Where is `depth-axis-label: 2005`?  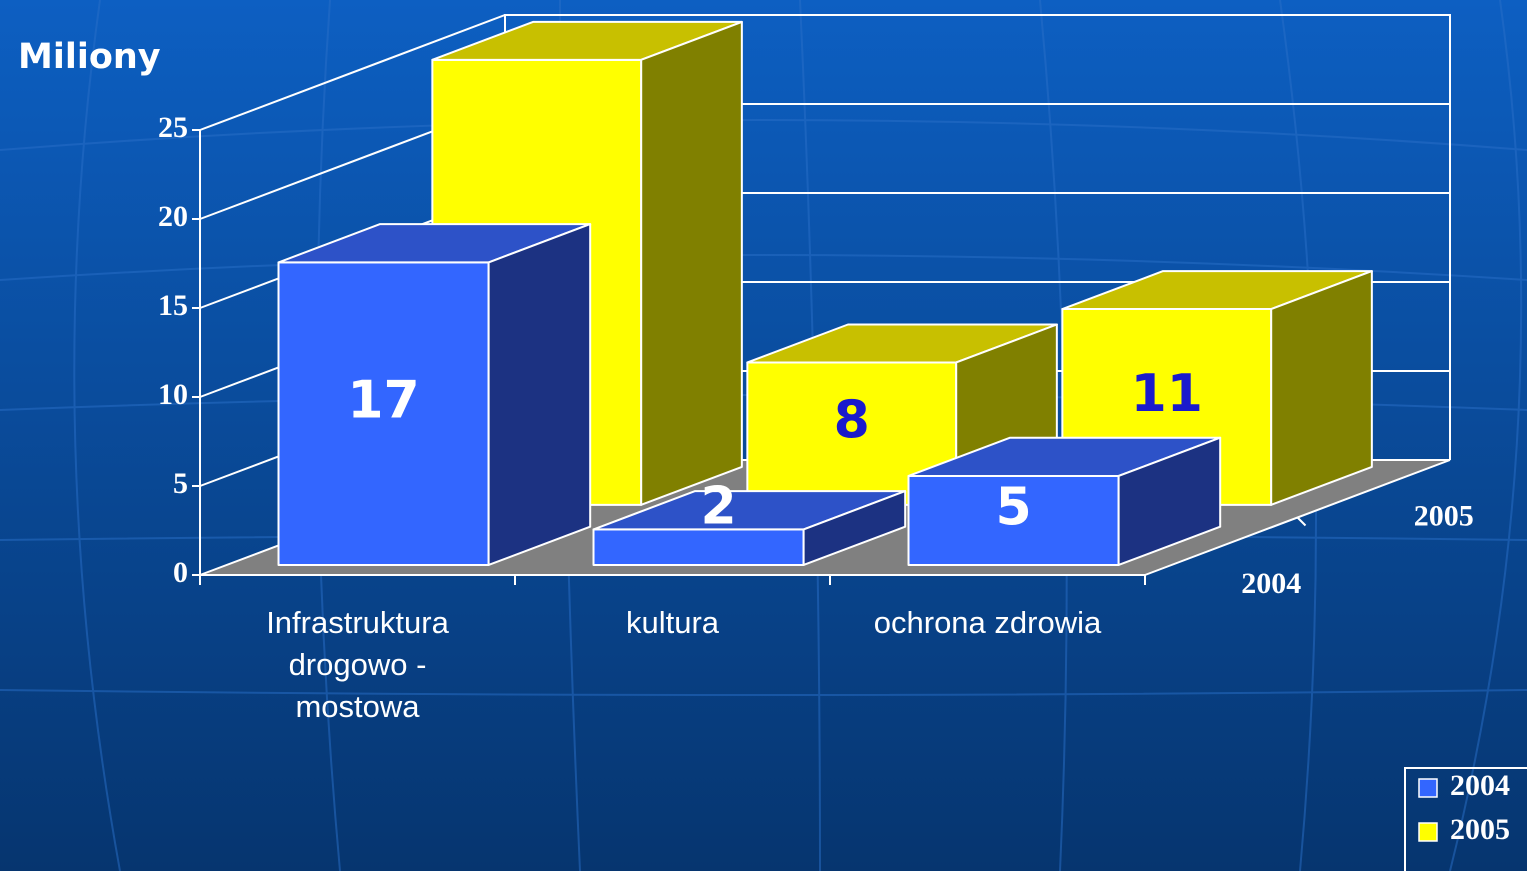
depth-axis-label: 2005 is located at coordinates (1444, 516).